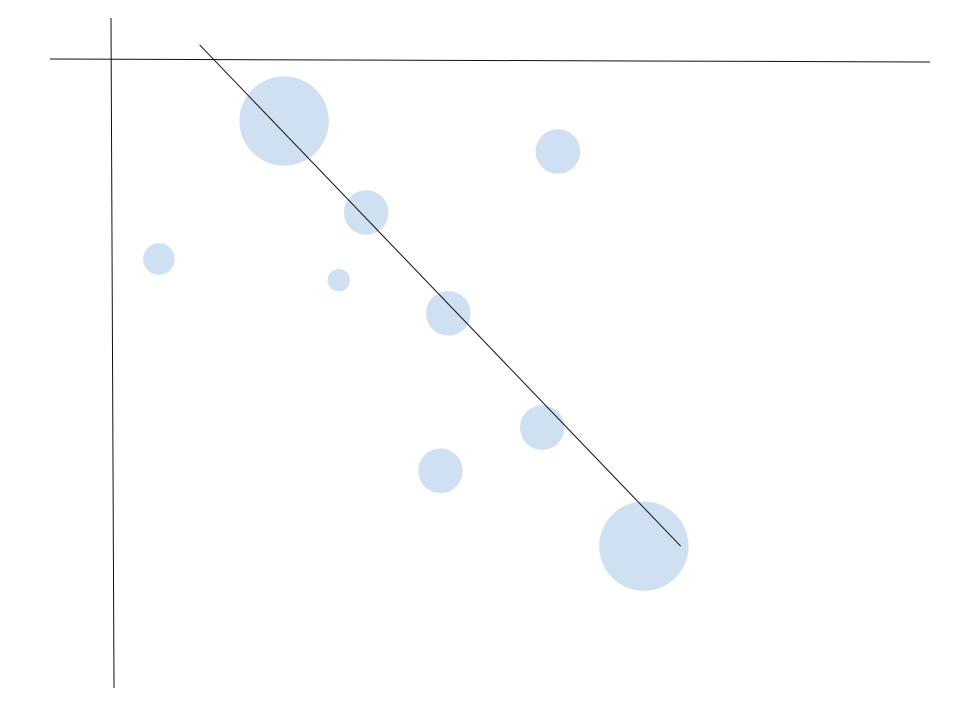 The width and height of the screenshot is (960, 720). Describe the element at coordinates (490, 60) in the screenshot. I see `x-axis-line` at that location.